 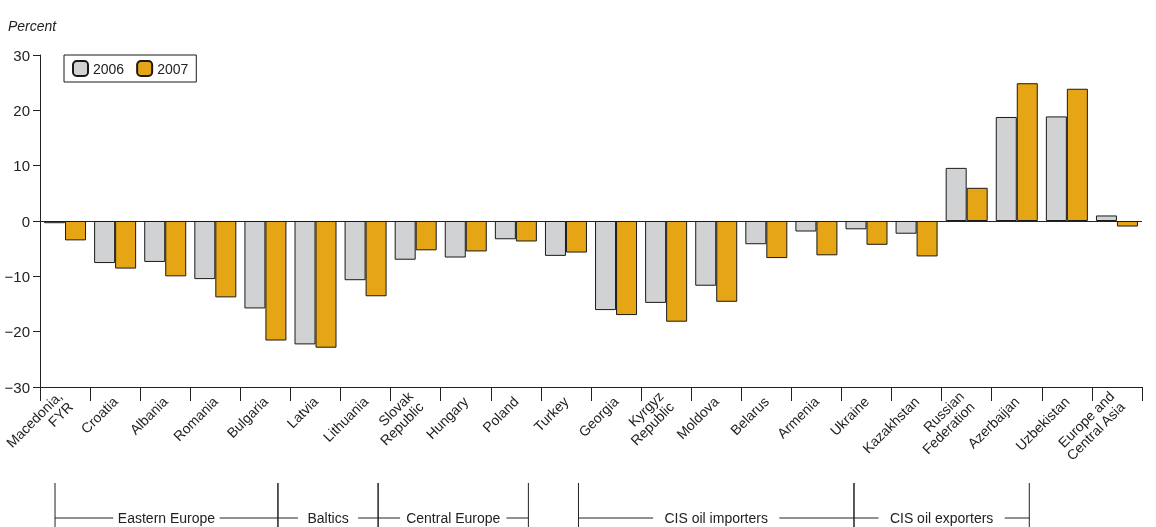 What do you see at coordinates (21, 110) in the screenshot?
I see `y-tick-label: 20` at bounding box center [21, 110].